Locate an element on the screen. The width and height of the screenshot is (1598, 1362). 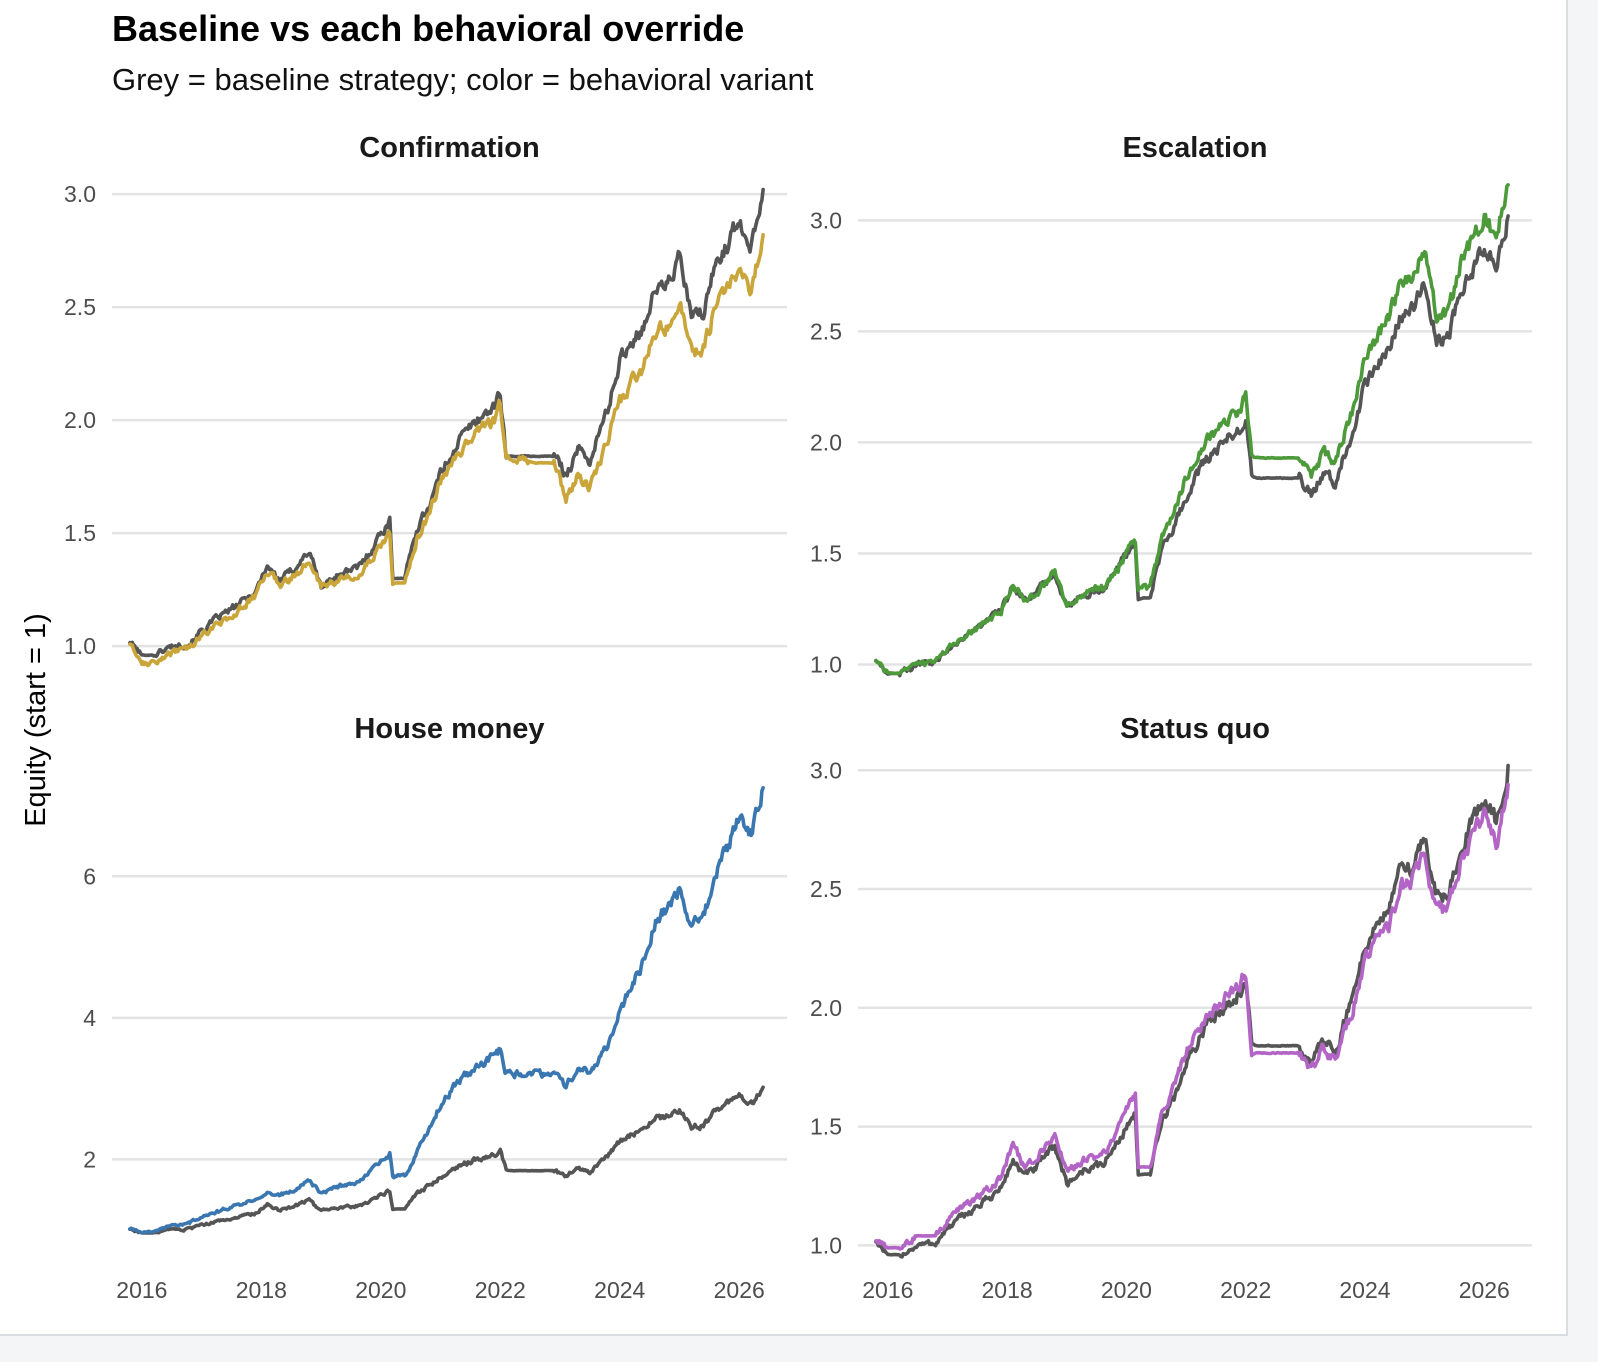
chart-title: Baseline vs each behavioral override is located at coordinates (428, 28).